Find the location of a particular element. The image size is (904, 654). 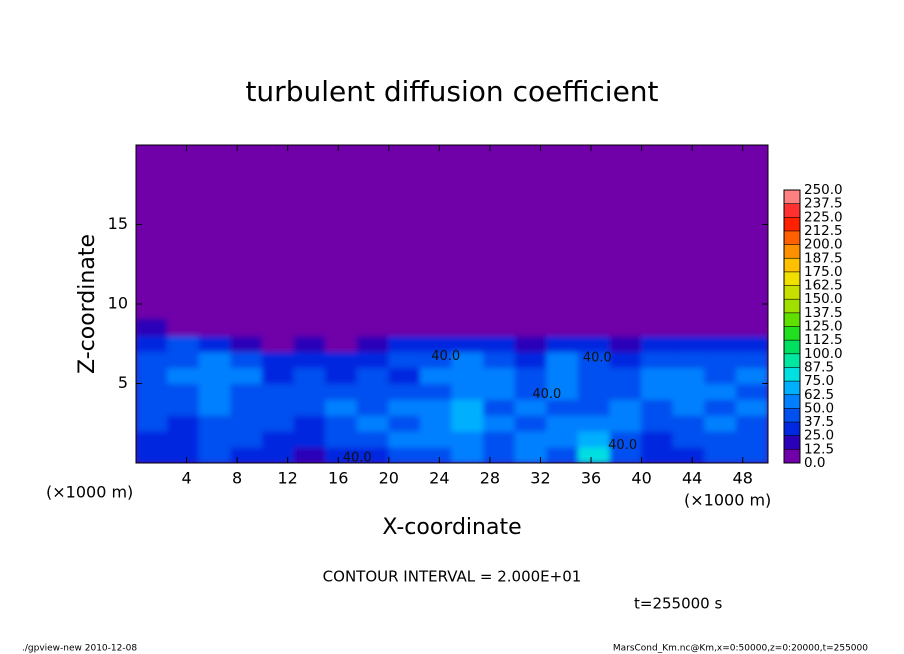

colorbar-label: 125.0 is located at coordinates (823, 327).